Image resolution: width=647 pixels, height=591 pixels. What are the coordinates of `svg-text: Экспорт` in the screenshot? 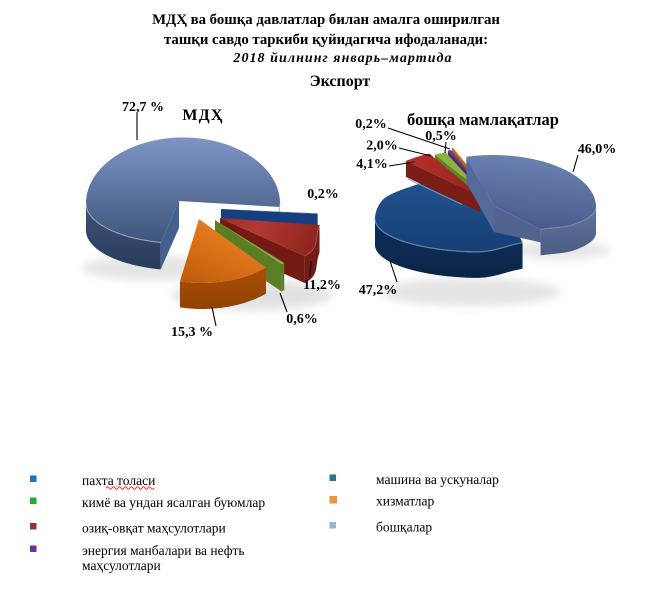 It's located at (340, 81).